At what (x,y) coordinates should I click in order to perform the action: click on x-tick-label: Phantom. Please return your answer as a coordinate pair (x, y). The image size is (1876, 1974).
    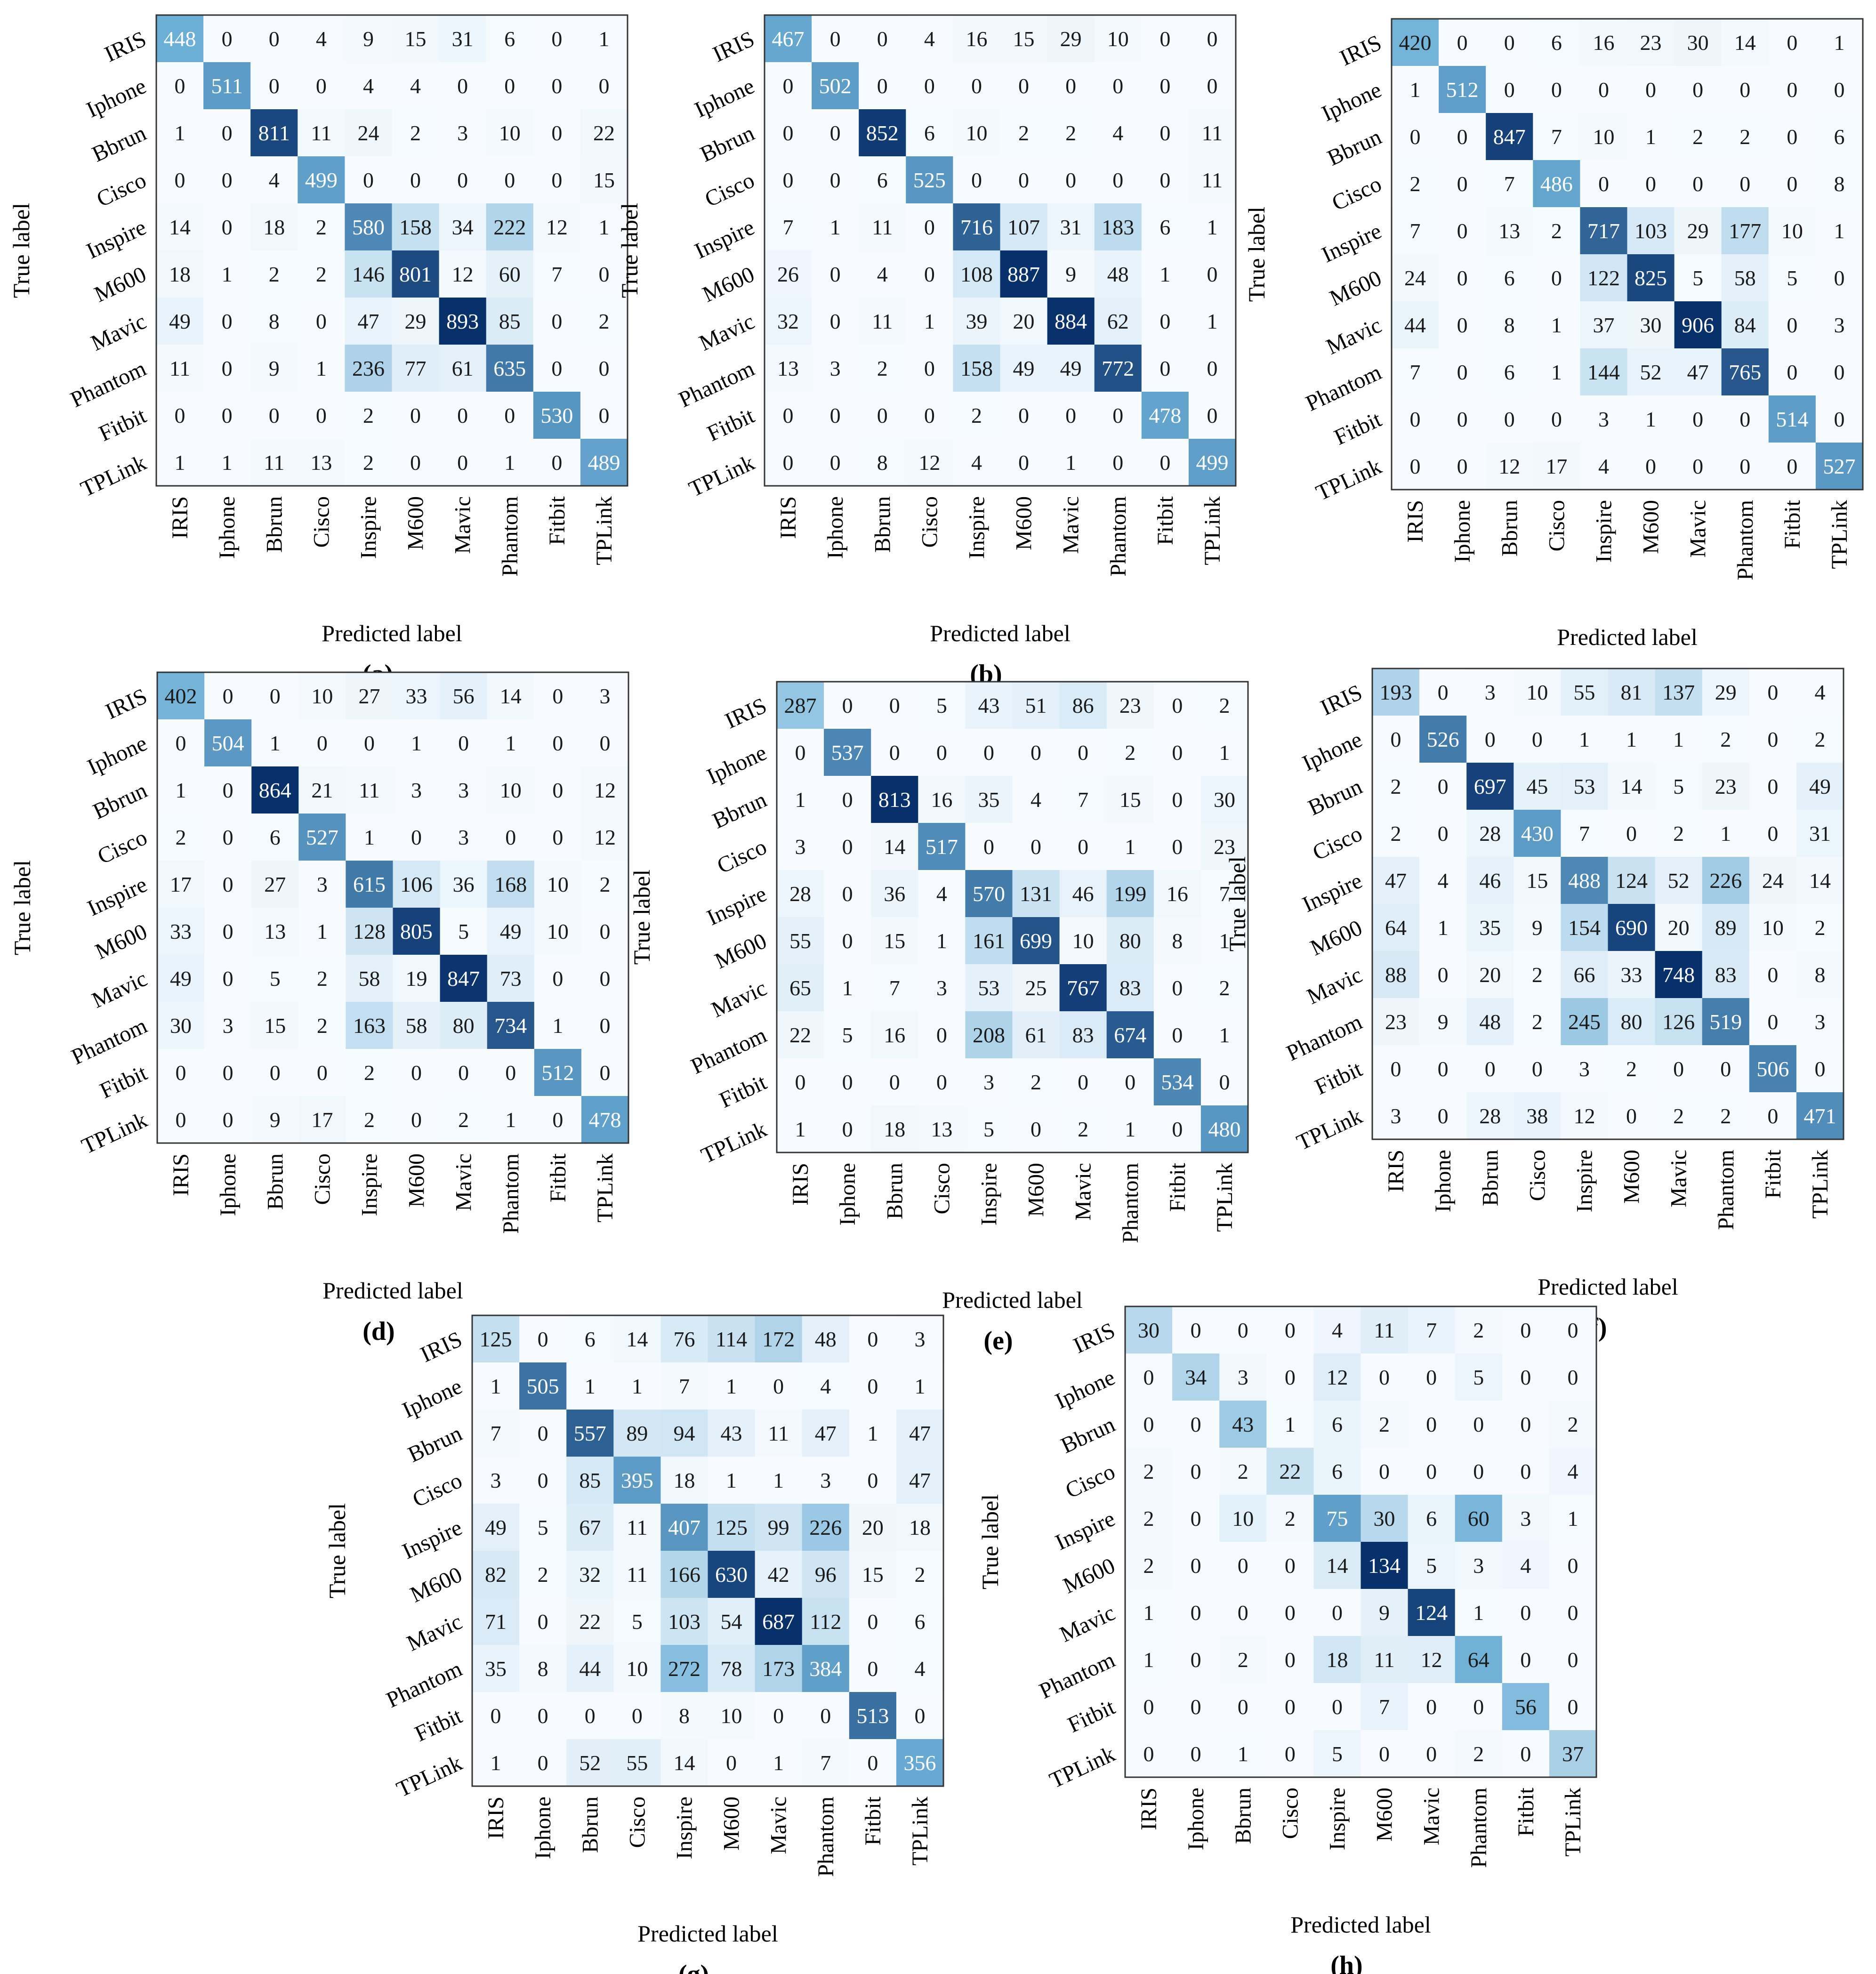
    Looking at the image, I should click on (1726, 1190).